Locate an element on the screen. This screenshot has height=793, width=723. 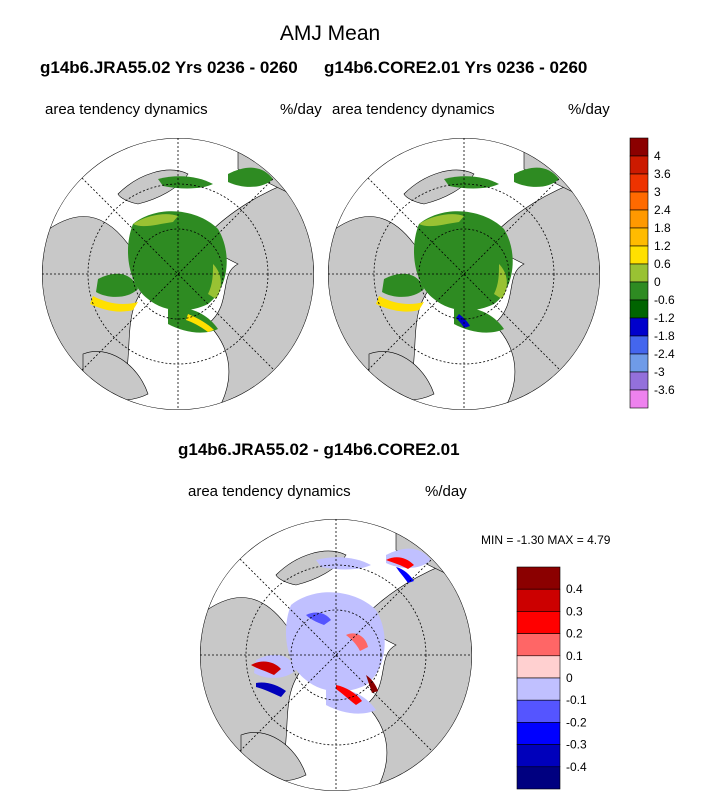
left-units-label: %/day is located at coordinates (301, 109).